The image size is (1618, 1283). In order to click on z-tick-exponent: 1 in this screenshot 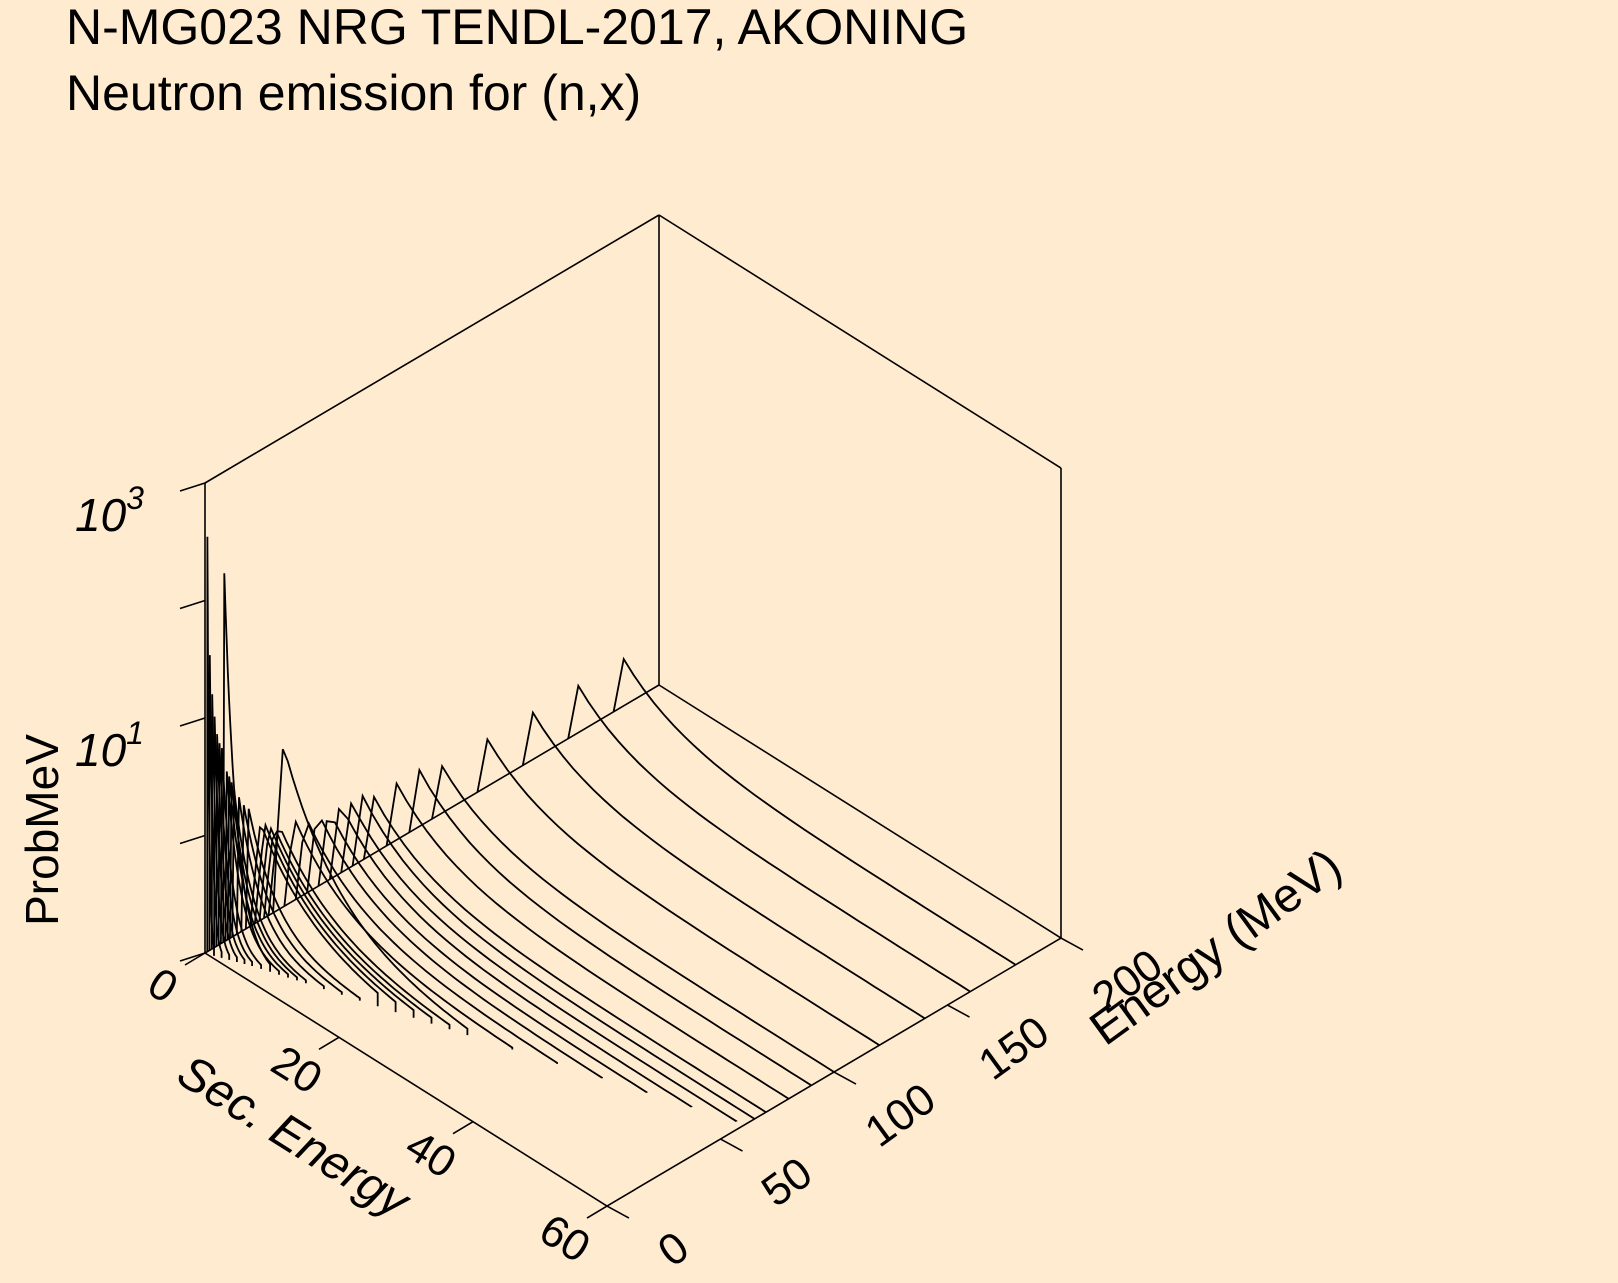, I will do `click(135, 733)`.